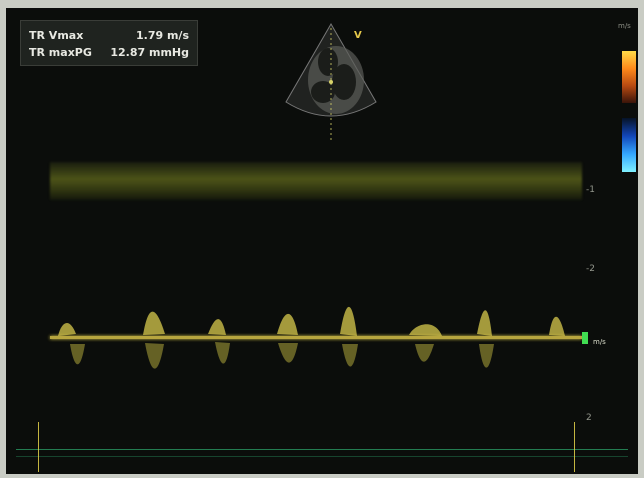 The height and width of the screenshot is (478, 644). Describe the element at coordinates (109, 43) in the screenshot. I see `measurement-panel: TR Vmax 1.79 m/s TR maxPG 12.87 mmHg` at that location.